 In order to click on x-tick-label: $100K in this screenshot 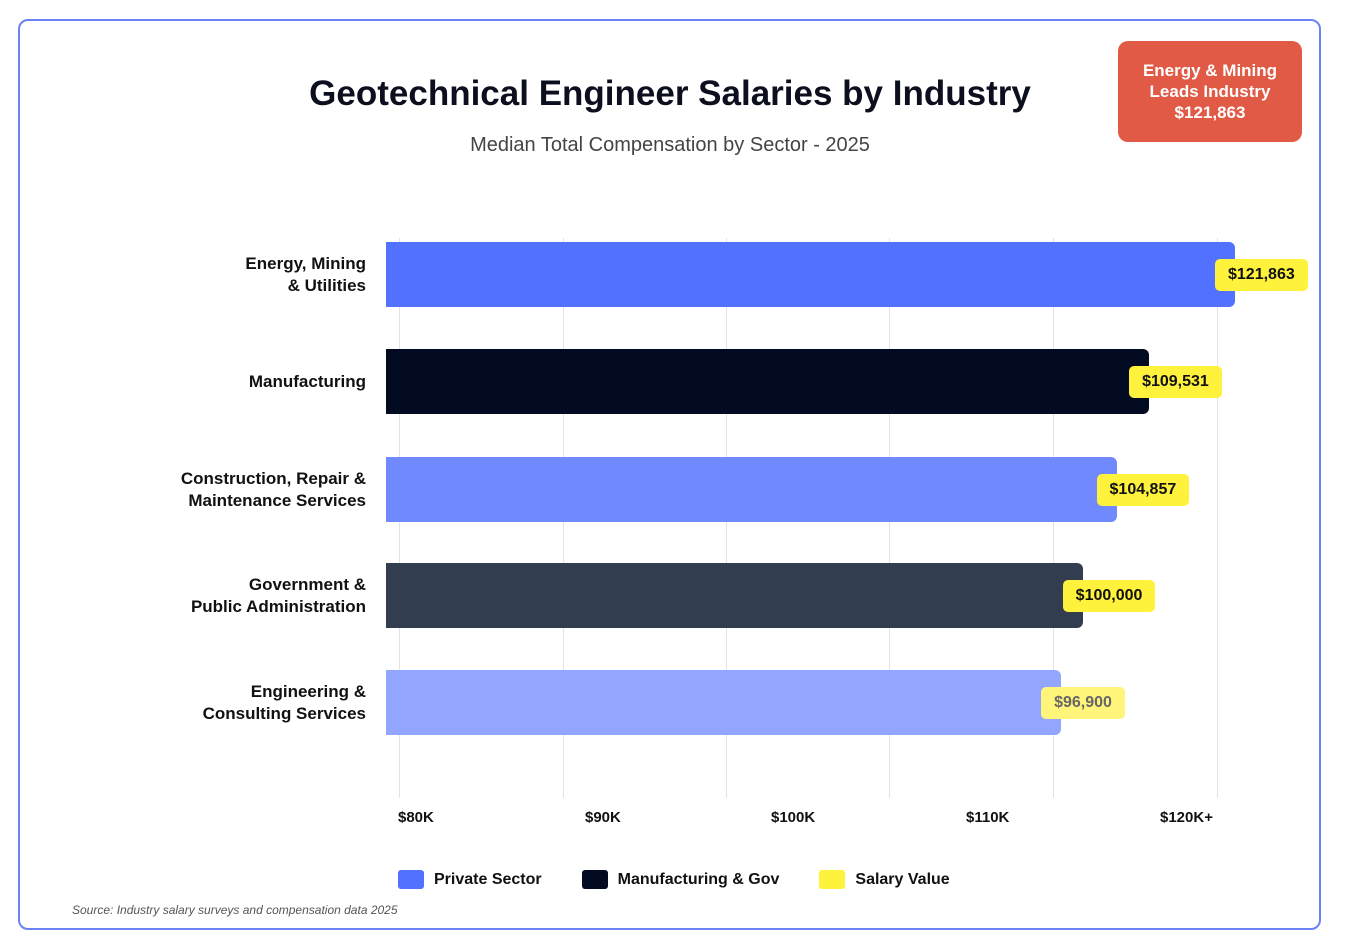, I will do `click(793, 817)`.